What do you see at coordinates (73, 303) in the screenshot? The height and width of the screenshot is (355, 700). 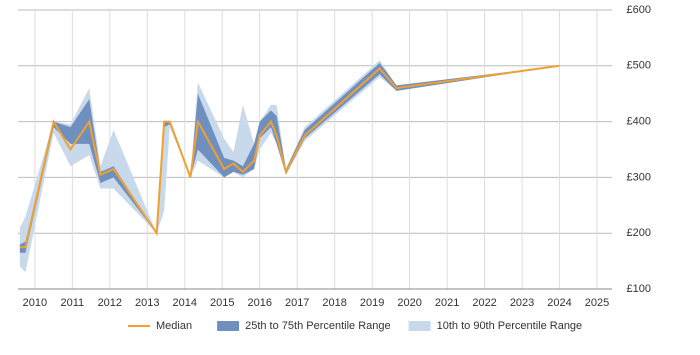 I see `x-tick-label: 2011` at bounding box center [73, 303].